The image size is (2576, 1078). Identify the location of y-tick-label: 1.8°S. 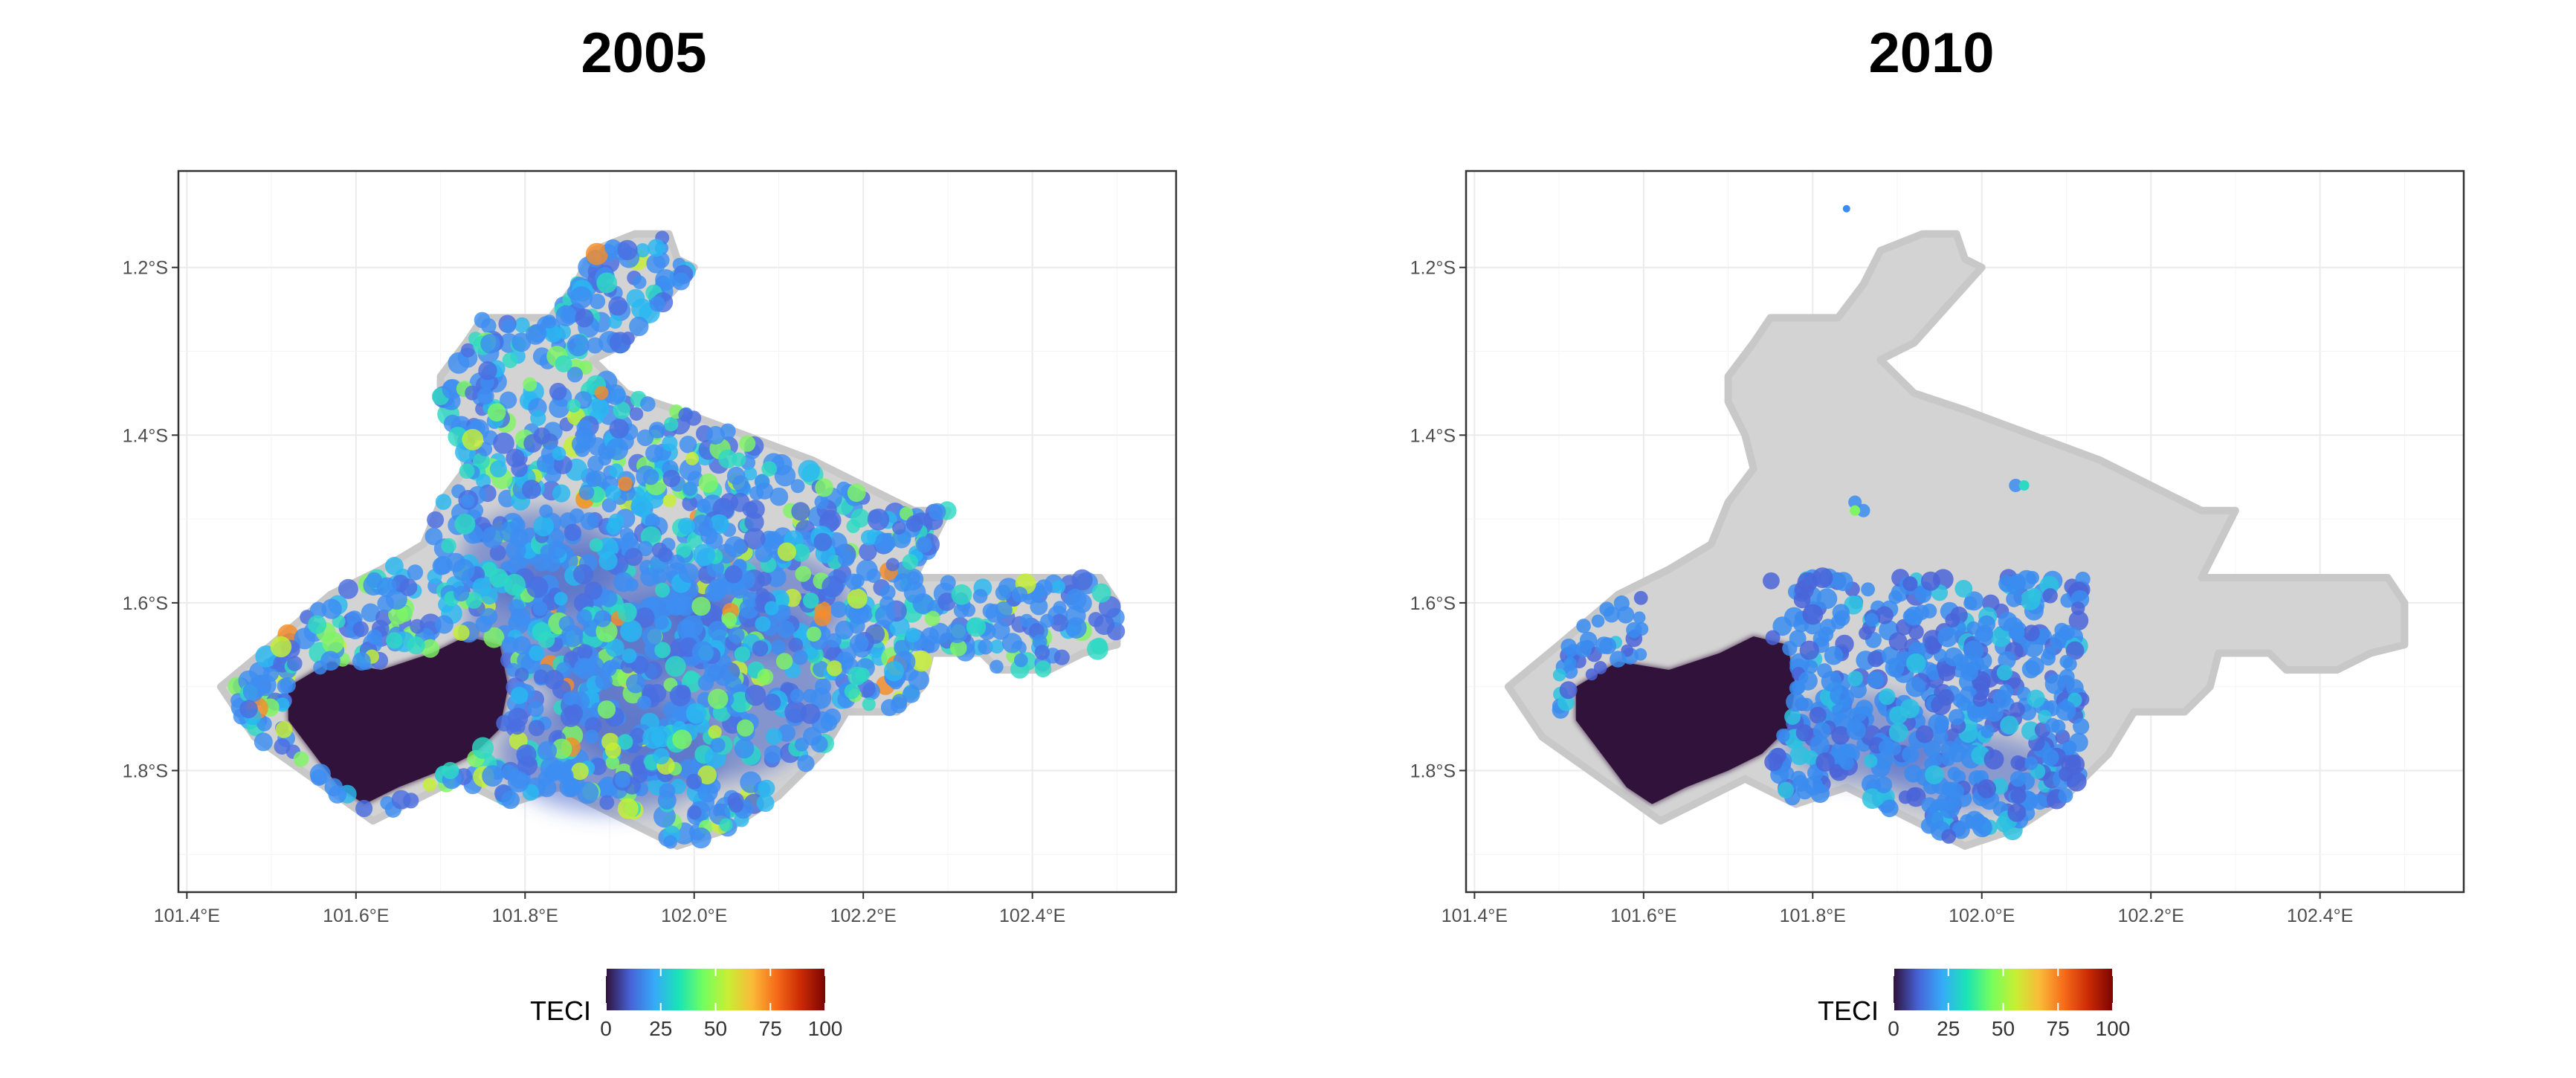
(145, 771).